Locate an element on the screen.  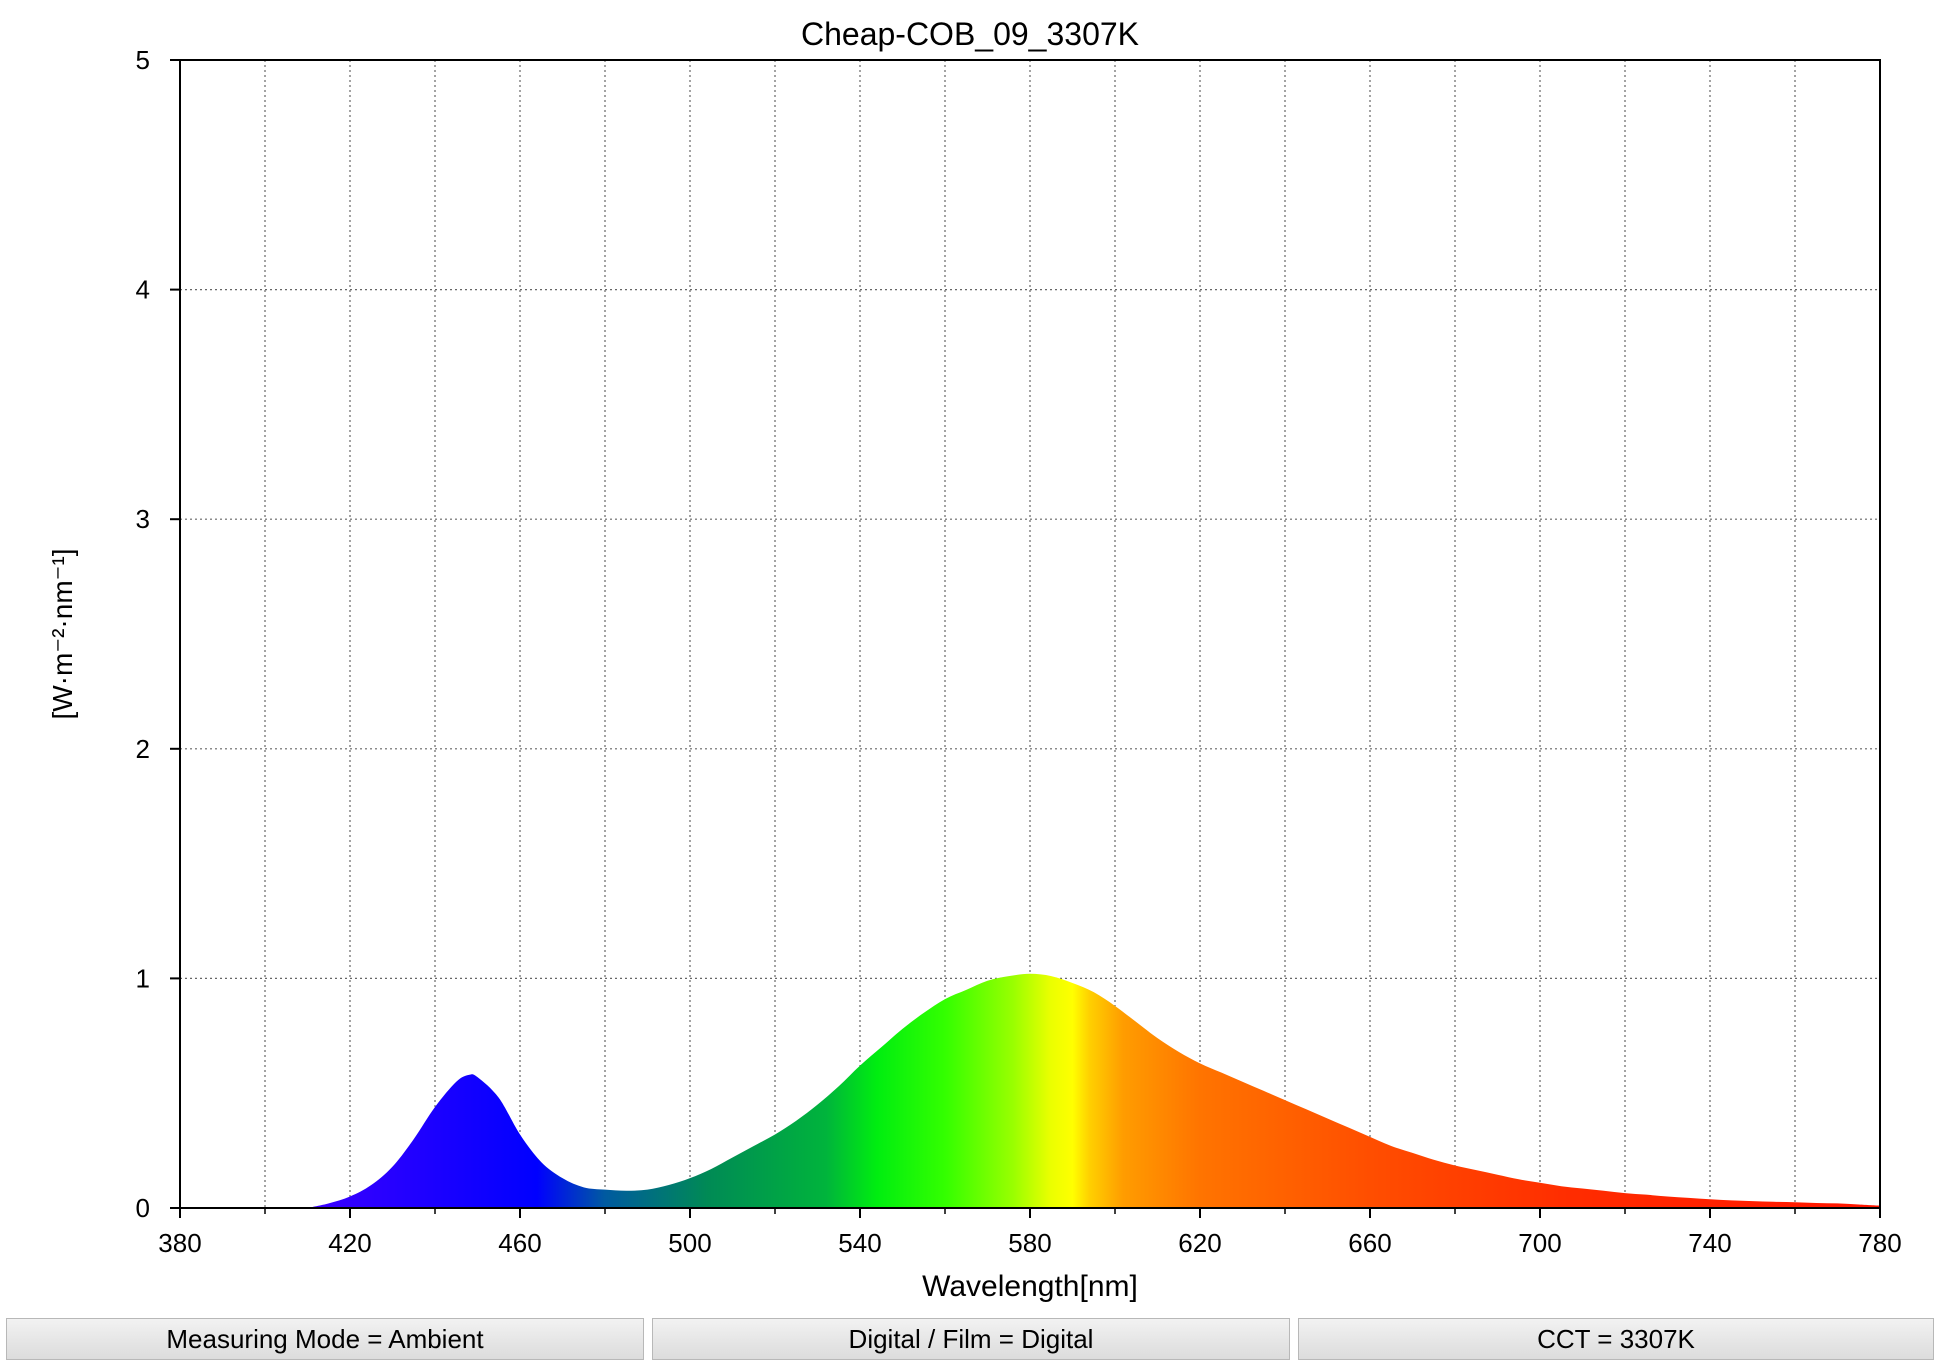
y-axis-ticks: 0 1 2 3 4 5 is located at coordinates (158, 634).